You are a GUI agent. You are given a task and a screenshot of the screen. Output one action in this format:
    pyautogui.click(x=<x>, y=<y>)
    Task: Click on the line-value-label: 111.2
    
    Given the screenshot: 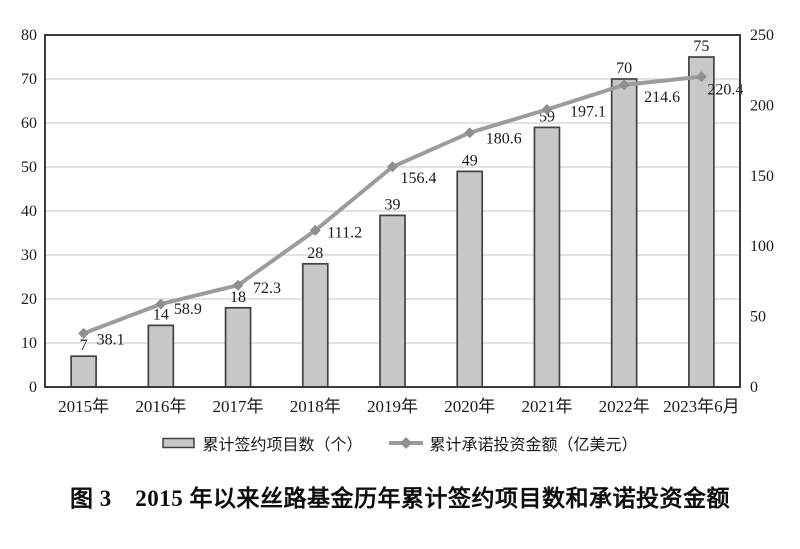 What is the action you would take?
    pyautogui.click(x=344, y=232)
    